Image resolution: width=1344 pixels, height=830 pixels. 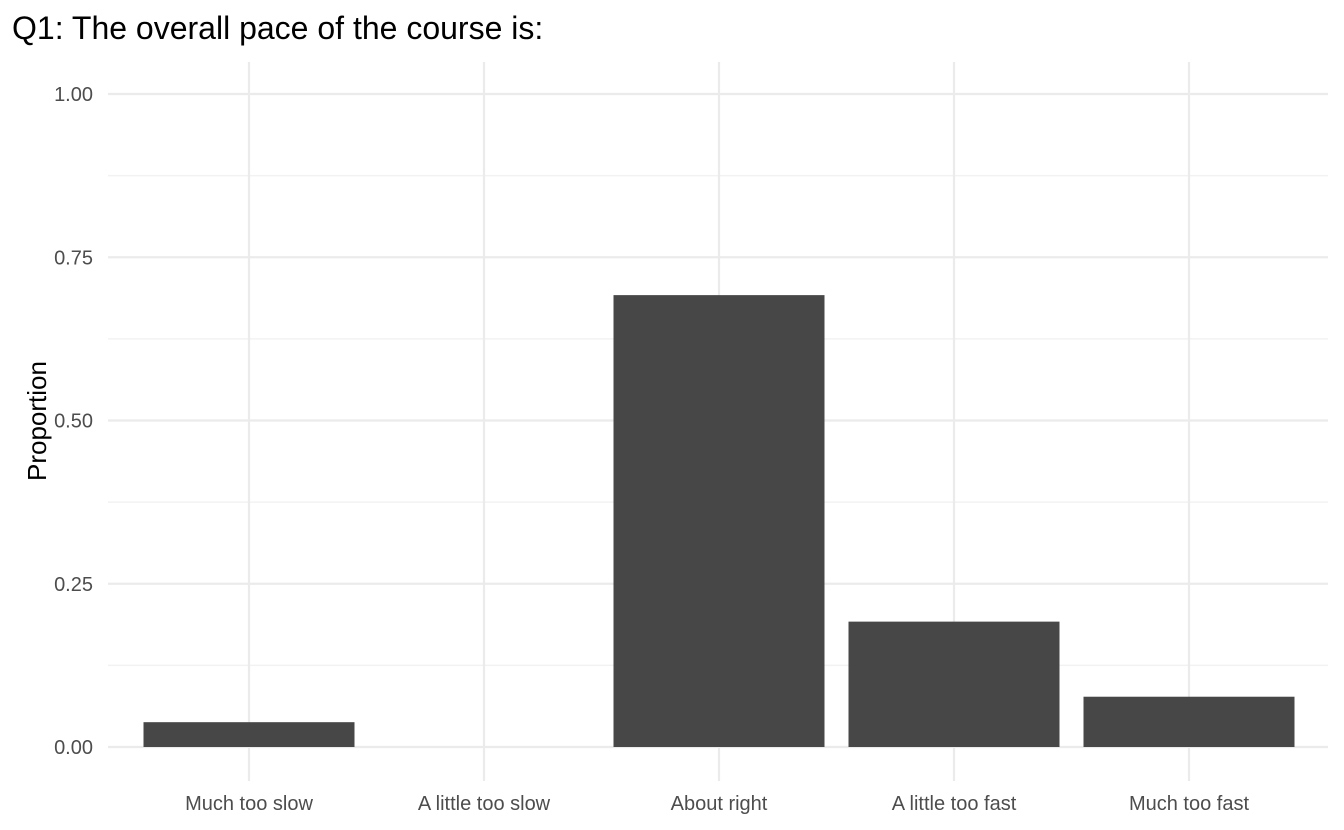 What do you see at coordinates (1189, 804) in the screenshot?
I see `x-tick-label: Much too fast` at bounding box center [1189, 804].